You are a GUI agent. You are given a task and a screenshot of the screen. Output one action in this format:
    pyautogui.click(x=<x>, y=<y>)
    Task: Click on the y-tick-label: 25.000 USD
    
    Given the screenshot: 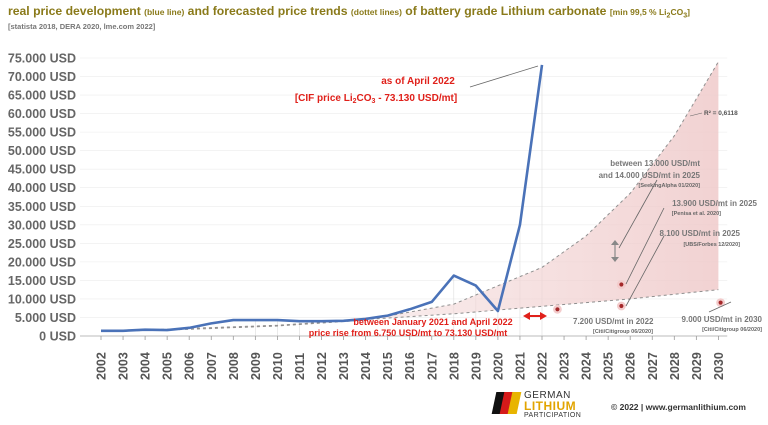 What is the action you would take?
    pyautogui.click(x=42, y=244)
    